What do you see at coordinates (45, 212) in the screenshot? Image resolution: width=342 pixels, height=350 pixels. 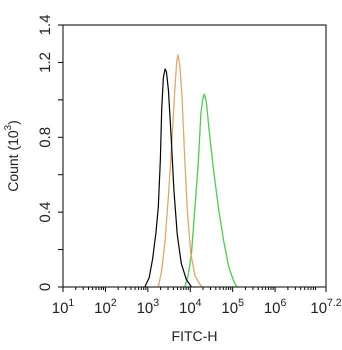 I see `y-tick-label: 0.4` at bounding box center [45, 212].